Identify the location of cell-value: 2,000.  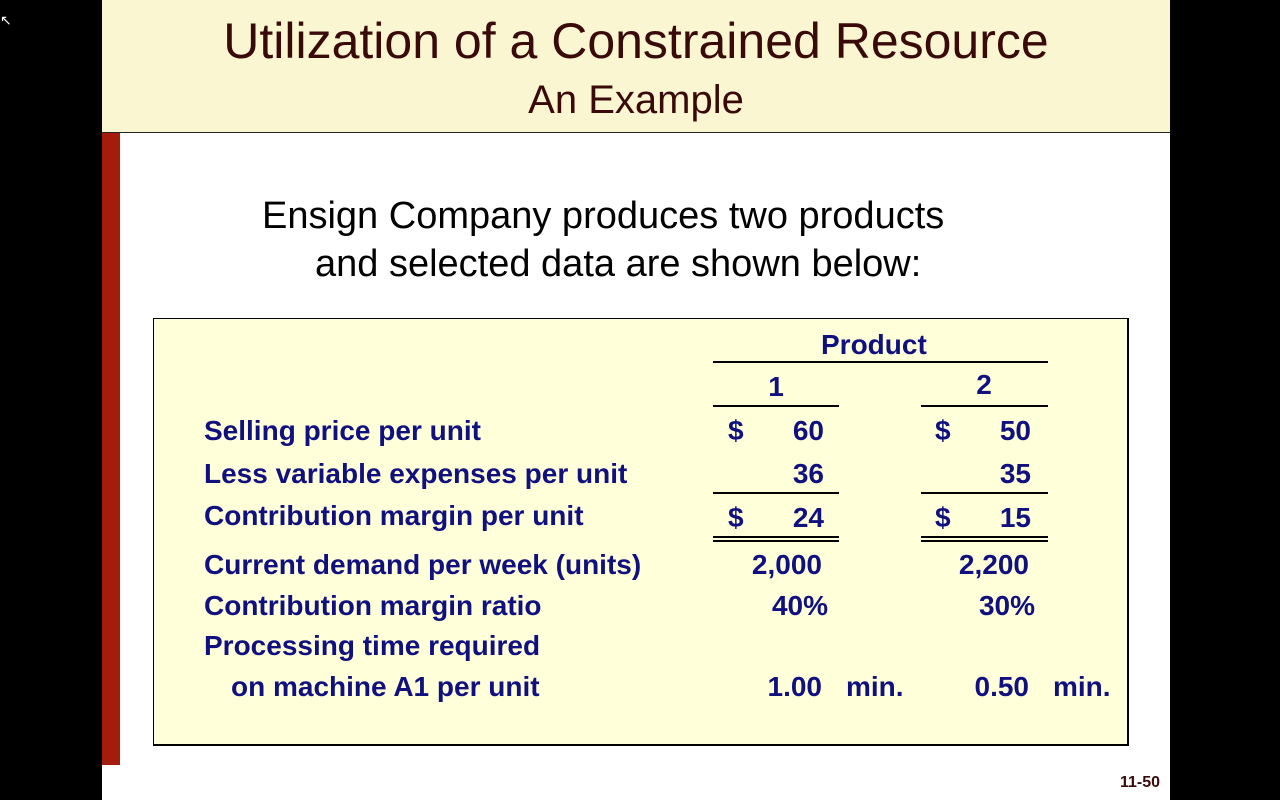
(786, 564).